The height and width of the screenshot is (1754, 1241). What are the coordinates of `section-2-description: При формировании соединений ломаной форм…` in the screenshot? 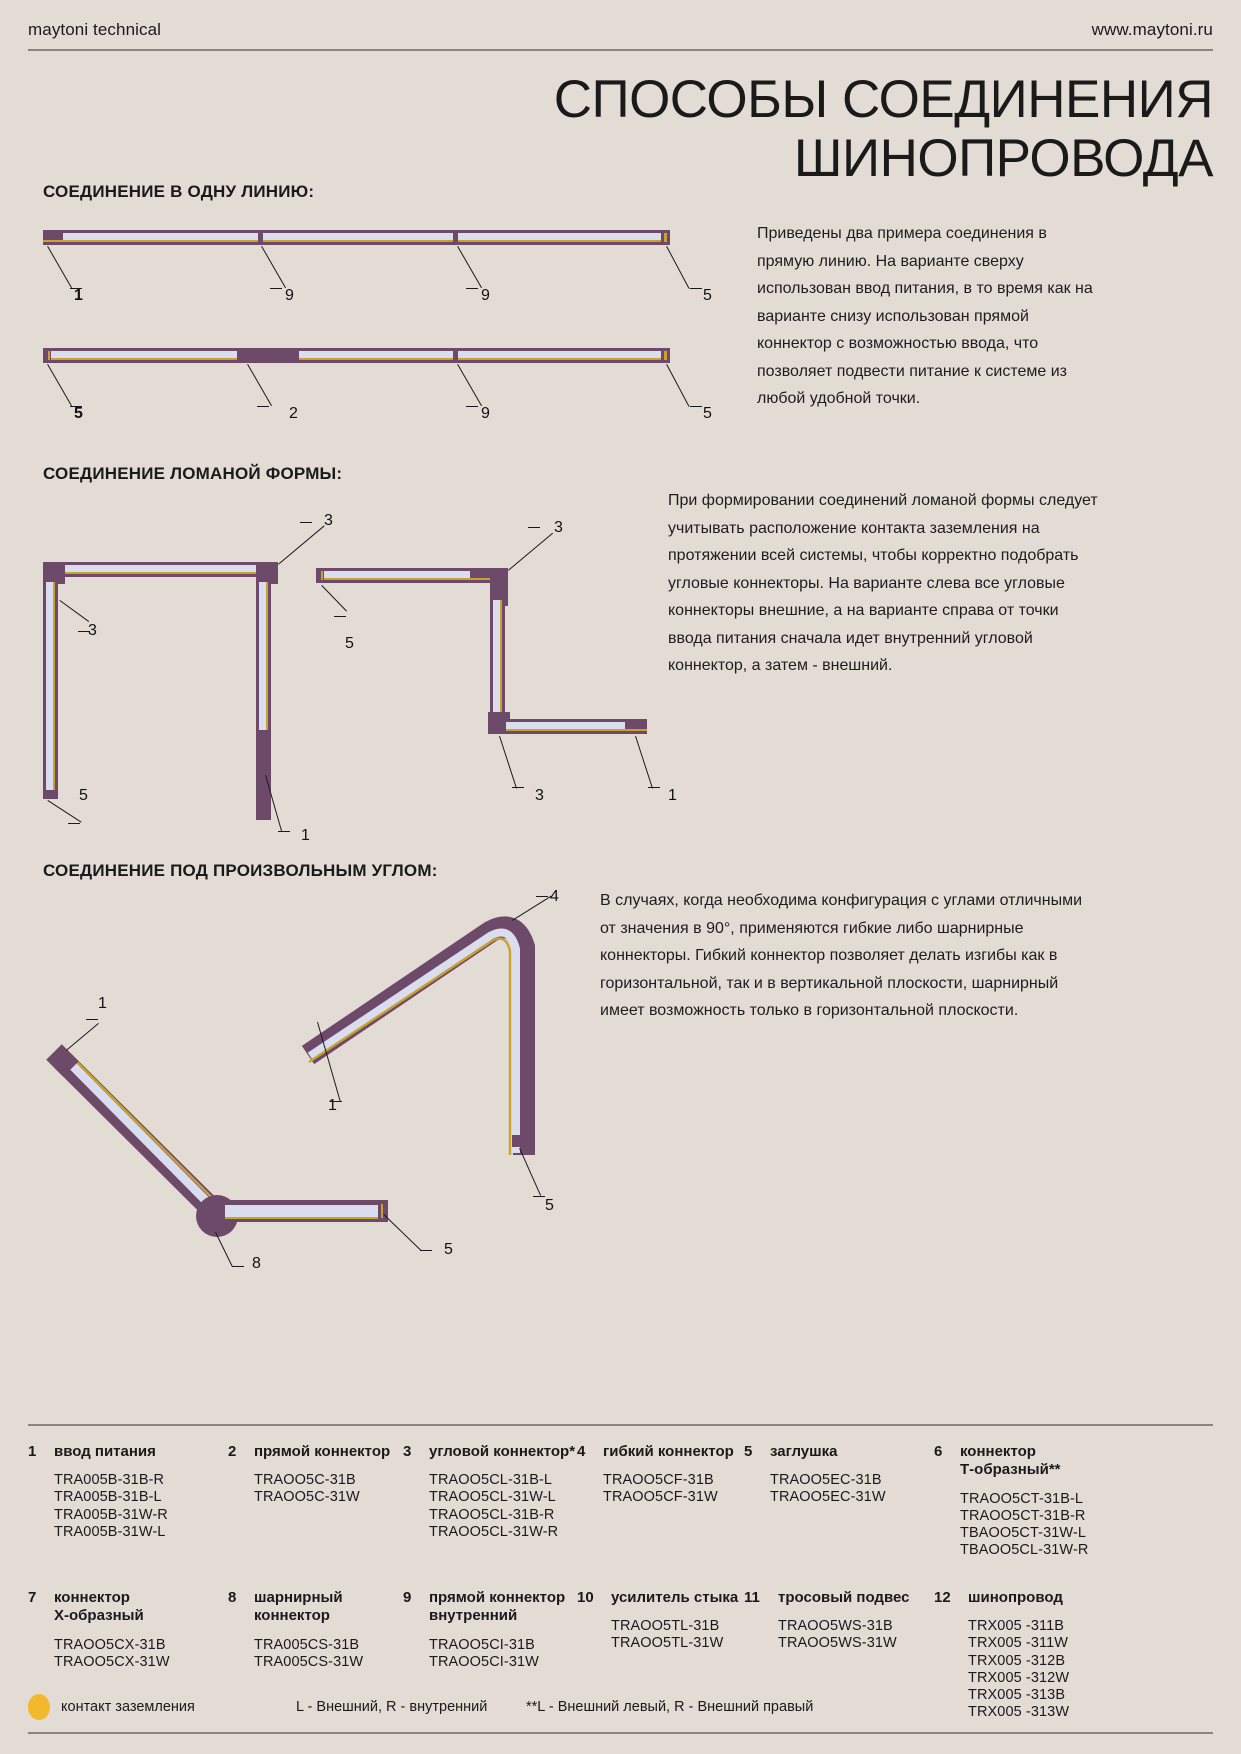 It's located at (883, 583).